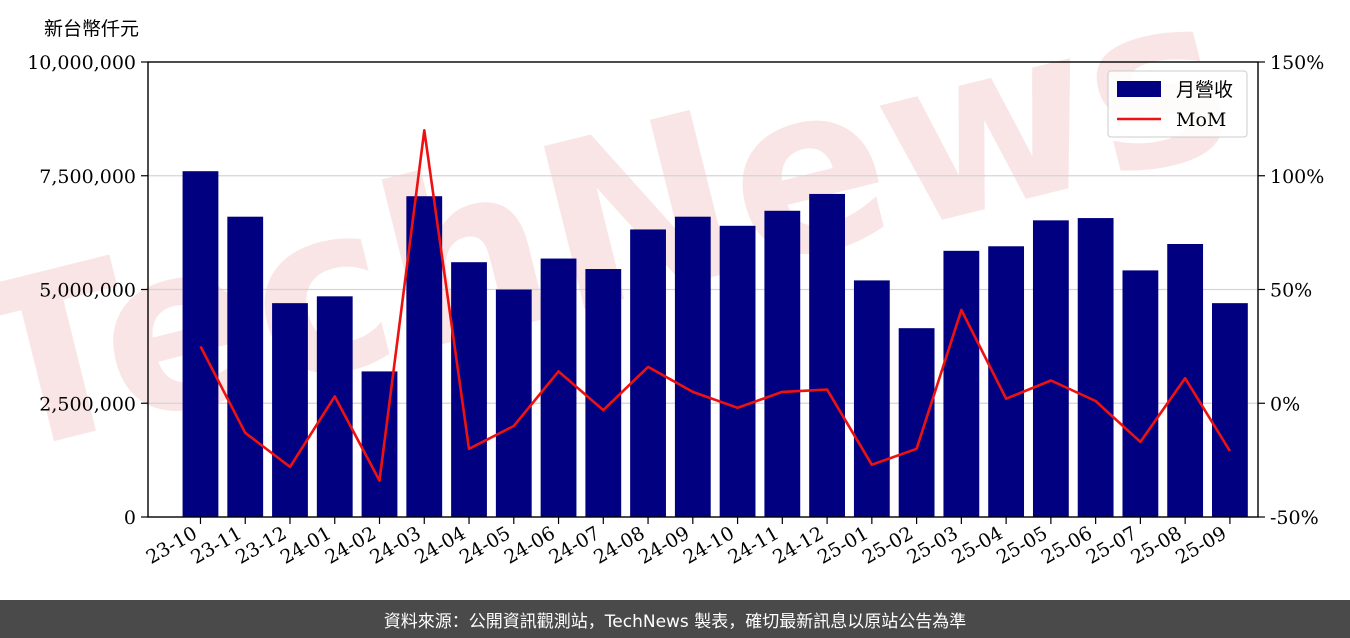 This screenshot has height=638, width=1350. What do you see at coordinates (395, 545) in the screenshot?
I see `x-tick-label: 24-03` at bounding box center [395, 545].